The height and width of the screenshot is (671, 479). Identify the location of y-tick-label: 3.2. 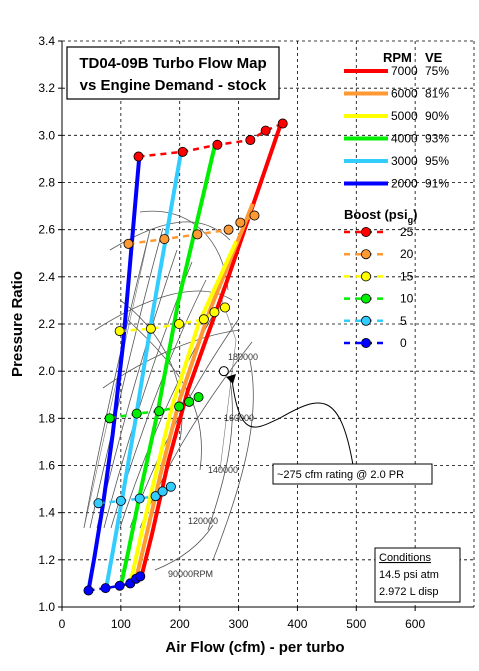
(46, 88).